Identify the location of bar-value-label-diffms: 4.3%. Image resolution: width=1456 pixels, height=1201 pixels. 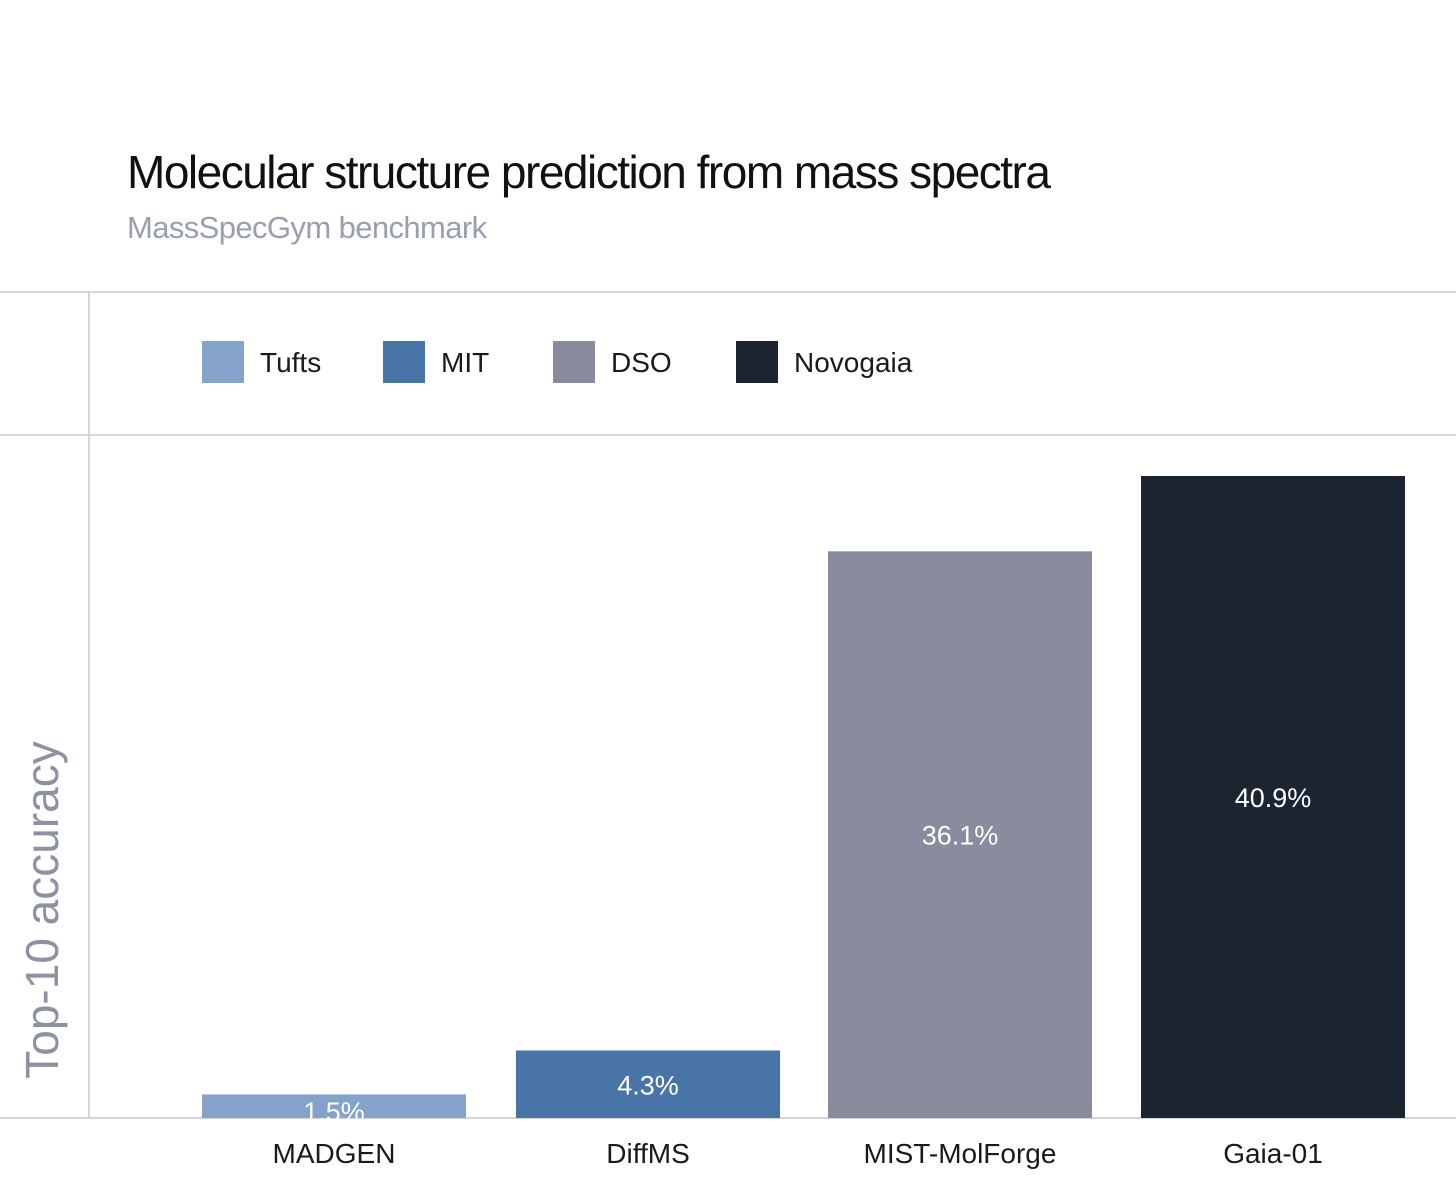
(648, 1085).